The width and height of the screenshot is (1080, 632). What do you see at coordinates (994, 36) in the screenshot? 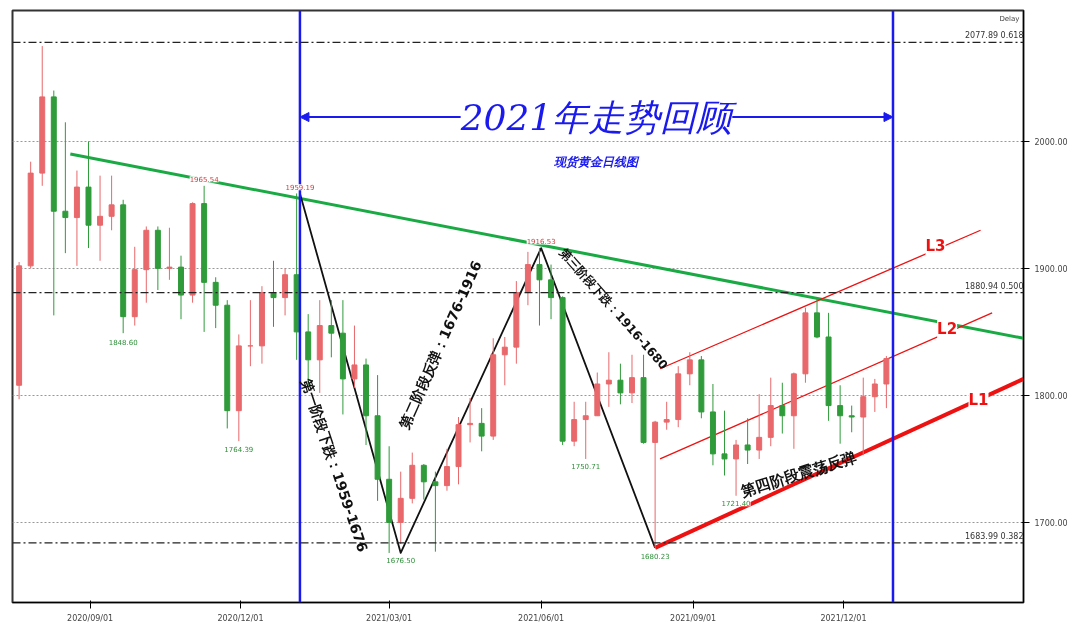
I see `ref-line-label: 2077.89 0.618` at bounding box center [994, 36].